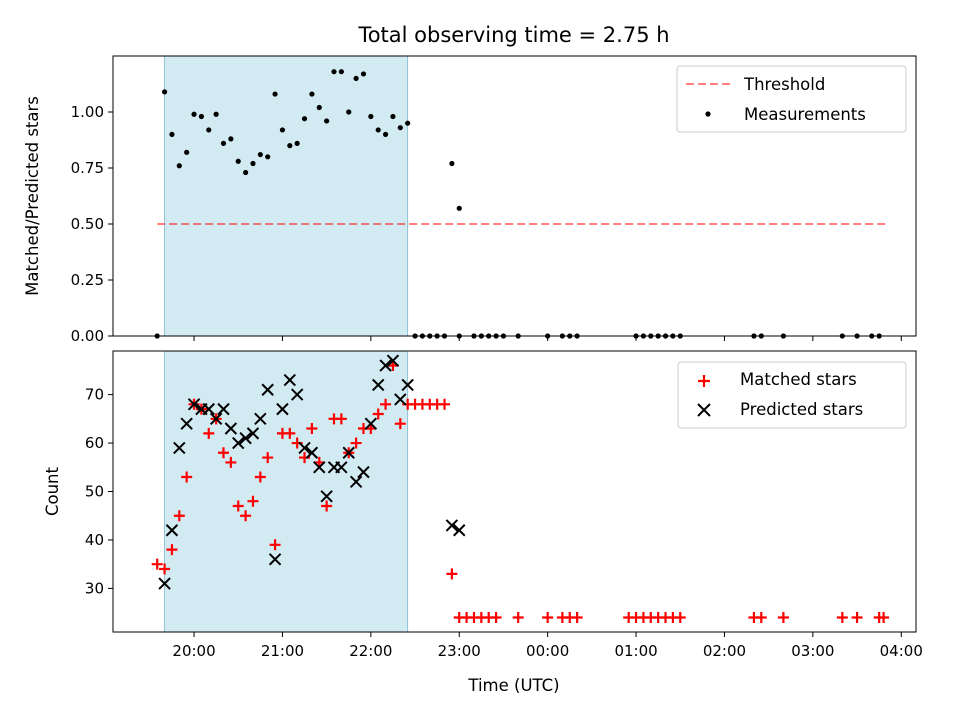 The image size is (960, 720). What do you see at coordinates (704, 381) in the screenshot?
I see `legend-matched-swatch` at bounding box center [704, 381].